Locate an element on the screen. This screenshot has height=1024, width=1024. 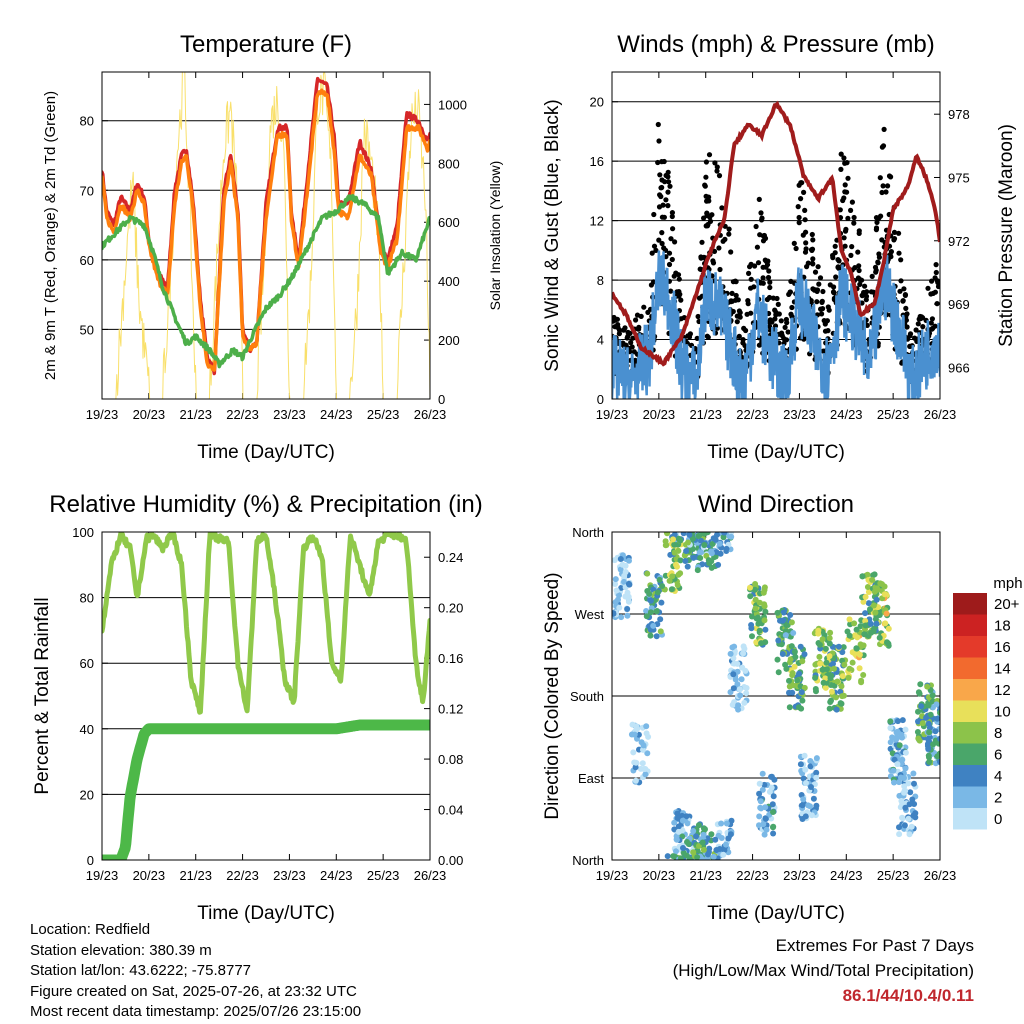
plot-frame is located at coordinates (266, 235).